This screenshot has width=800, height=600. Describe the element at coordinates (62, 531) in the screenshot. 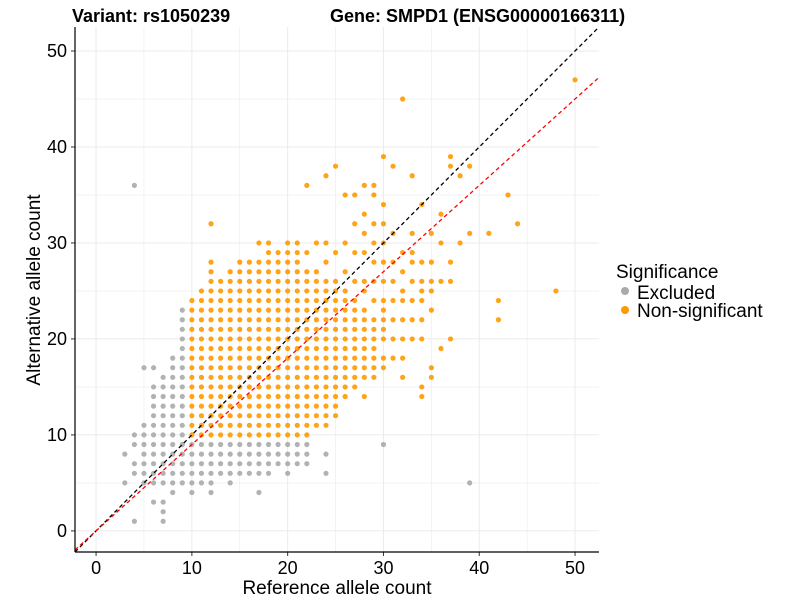

I see `y-tick-label: 0` at that location.